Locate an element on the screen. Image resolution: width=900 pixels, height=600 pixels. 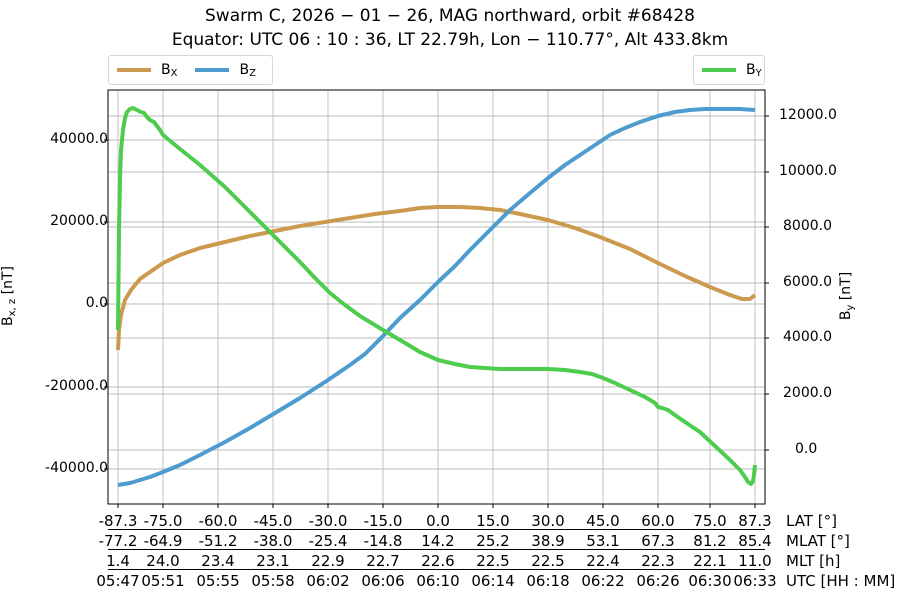
x-tick-label: -77.2 is located at coordinates (118, 541).